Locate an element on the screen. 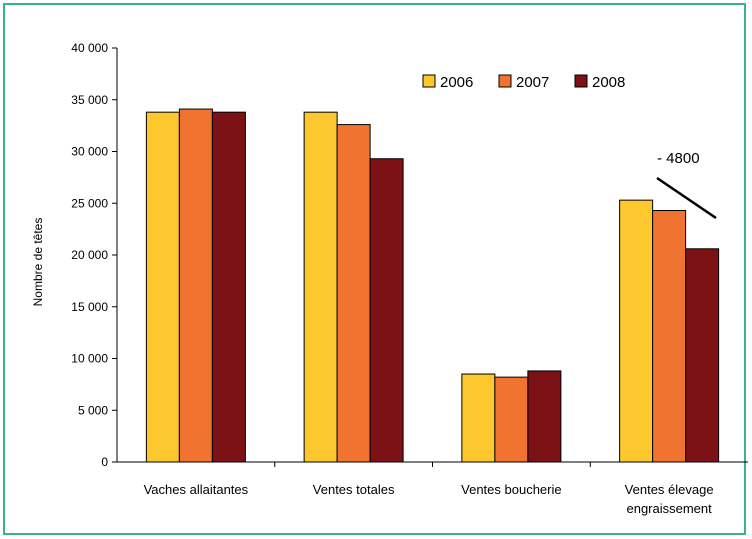 Image resolution: width=752 pixels, height=539 pixels. legend-label-2006: 2006 is located at coordinates (456, 82).